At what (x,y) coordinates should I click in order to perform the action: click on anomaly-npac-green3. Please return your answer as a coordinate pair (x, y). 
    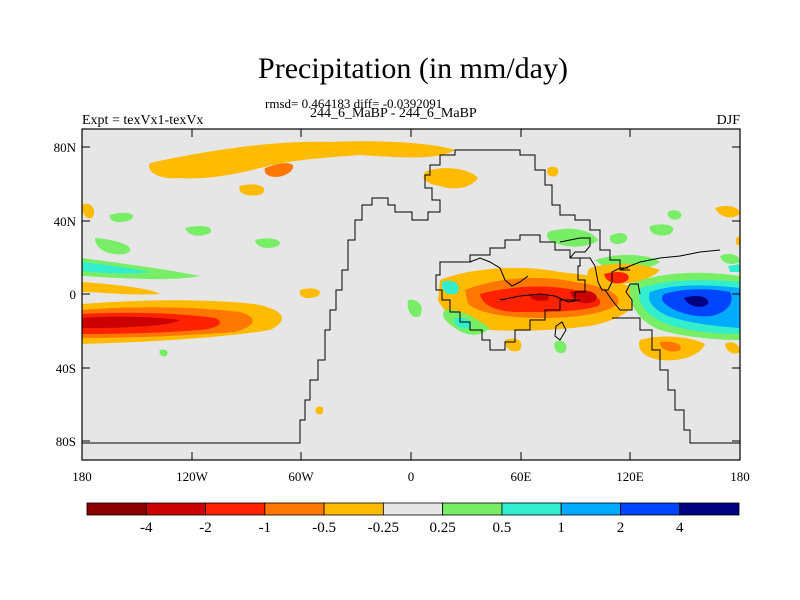
    Looking at the image, I should click on (198, 230).